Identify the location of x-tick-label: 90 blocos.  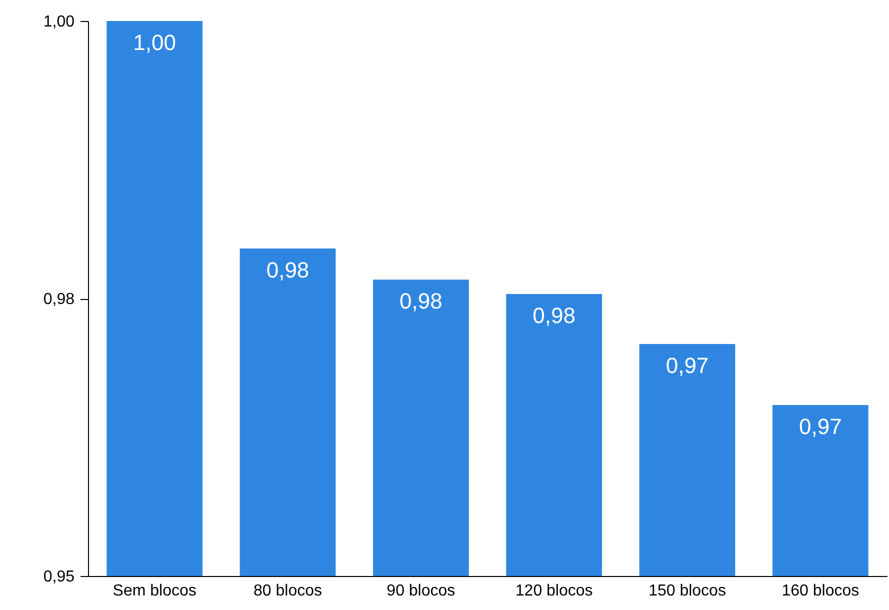
(421, 591).